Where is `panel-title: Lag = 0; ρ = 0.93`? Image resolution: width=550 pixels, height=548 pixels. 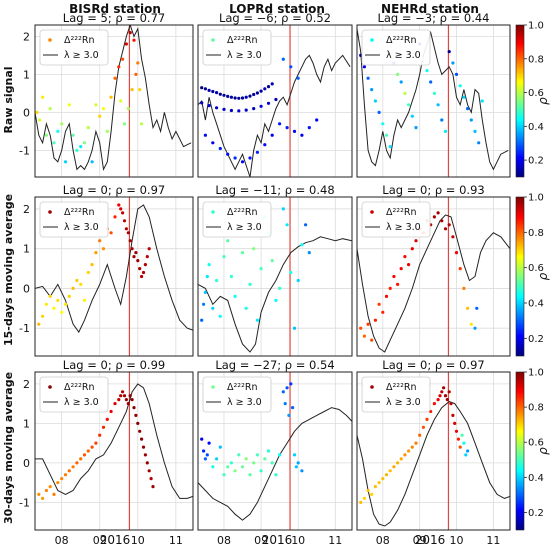 panel-title: Lag = 0; ρ = 0.93 is located at coordinates (433, 190).